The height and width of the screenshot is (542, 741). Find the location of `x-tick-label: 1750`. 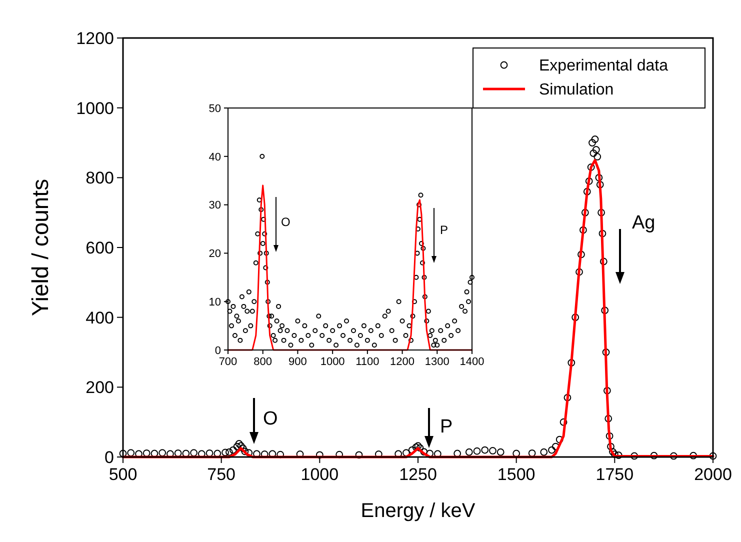

x-tick-label: 1750 is located at coordinates (615, 474).